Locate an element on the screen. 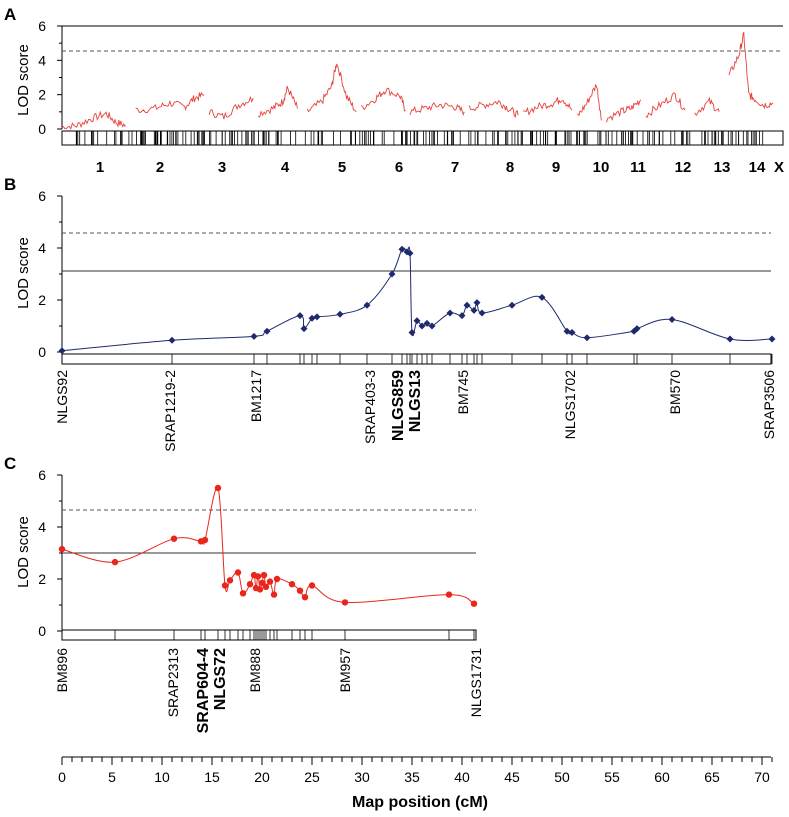  x-axis-tick-label: 55 is located at coordinates (612, 777).